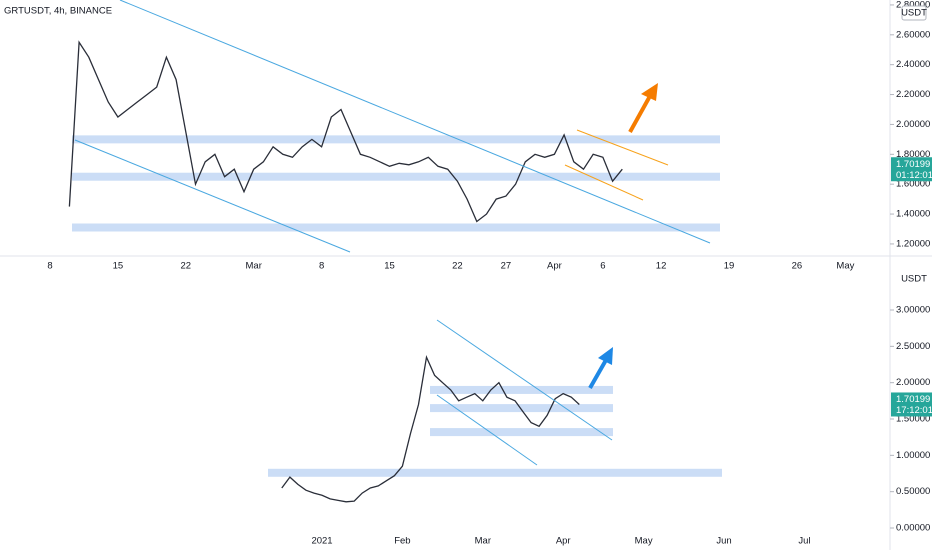  What do you see at coordinates (913, 419) in the screenshot?
I see `y-tick-label: 1.50000` at bounding box center [913, 419].